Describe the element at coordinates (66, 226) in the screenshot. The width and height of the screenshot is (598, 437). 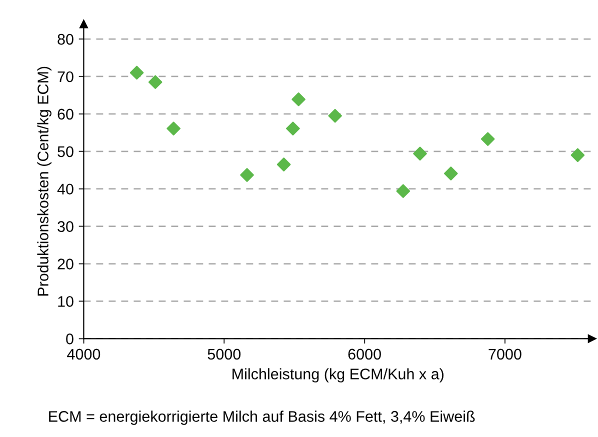
I see `y-tick-label: 30` at that location.